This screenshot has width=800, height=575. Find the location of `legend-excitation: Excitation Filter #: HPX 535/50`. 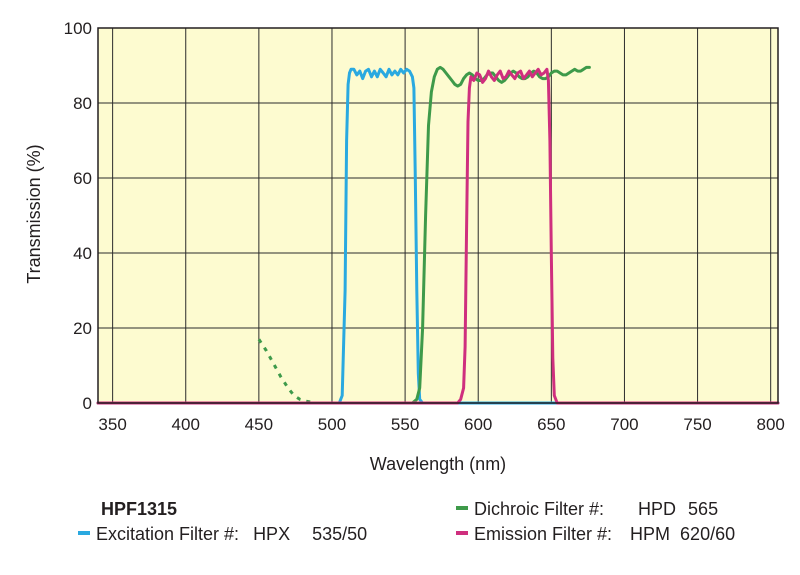

legend-excitation: Excitation Filter #: HPX 535/50 is located at coordinates (222, 534).